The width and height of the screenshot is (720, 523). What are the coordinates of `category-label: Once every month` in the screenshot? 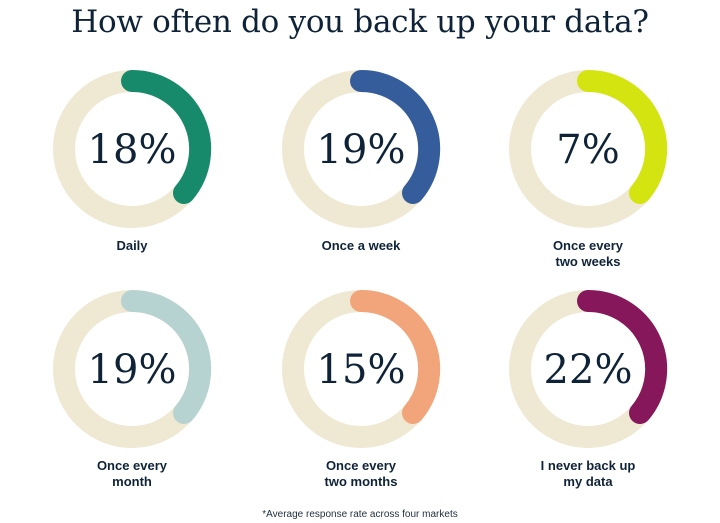 It's located at (132, 474).